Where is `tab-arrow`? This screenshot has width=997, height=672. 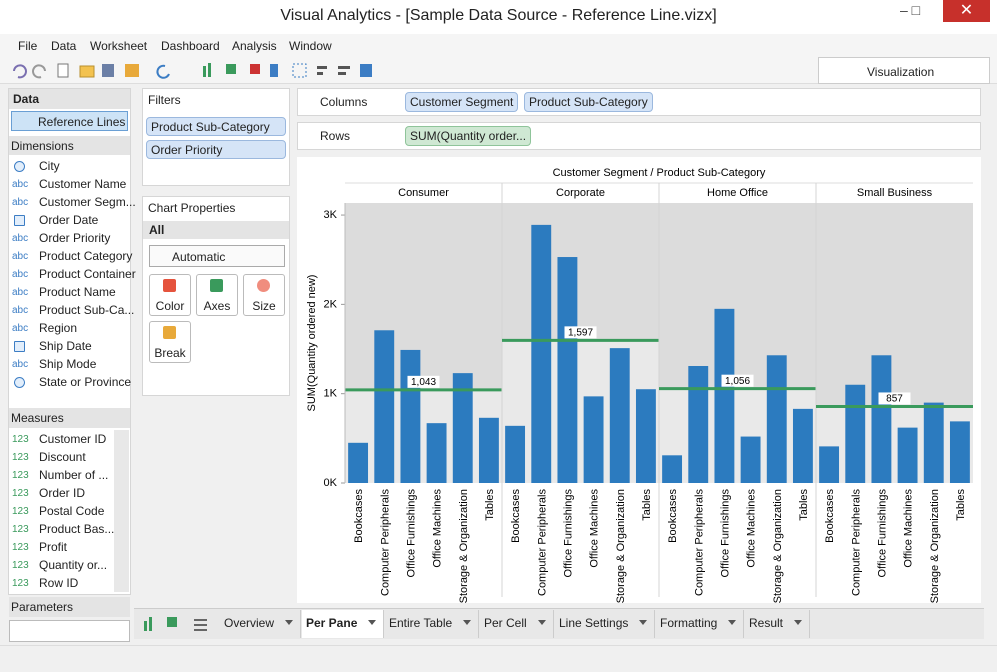 tab-arrow is located at coordinates (467, 622).